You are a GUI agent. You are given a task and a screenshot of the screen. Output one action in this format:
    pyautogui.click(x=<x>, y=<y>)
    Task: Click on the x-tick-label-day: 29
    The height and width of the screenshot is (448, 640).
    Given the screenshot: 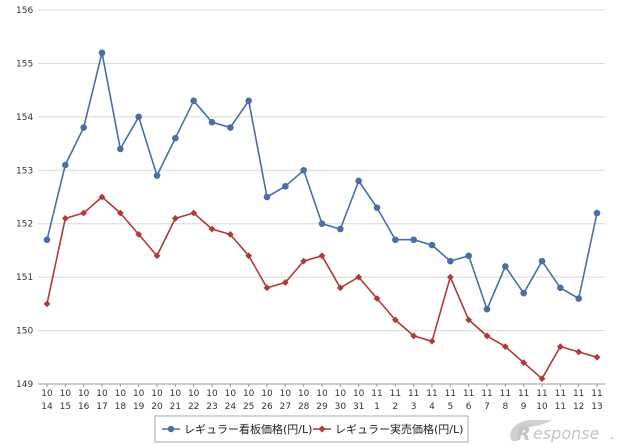 What is the action you would take?
    pyautogui.click(x=322, y=407)
    